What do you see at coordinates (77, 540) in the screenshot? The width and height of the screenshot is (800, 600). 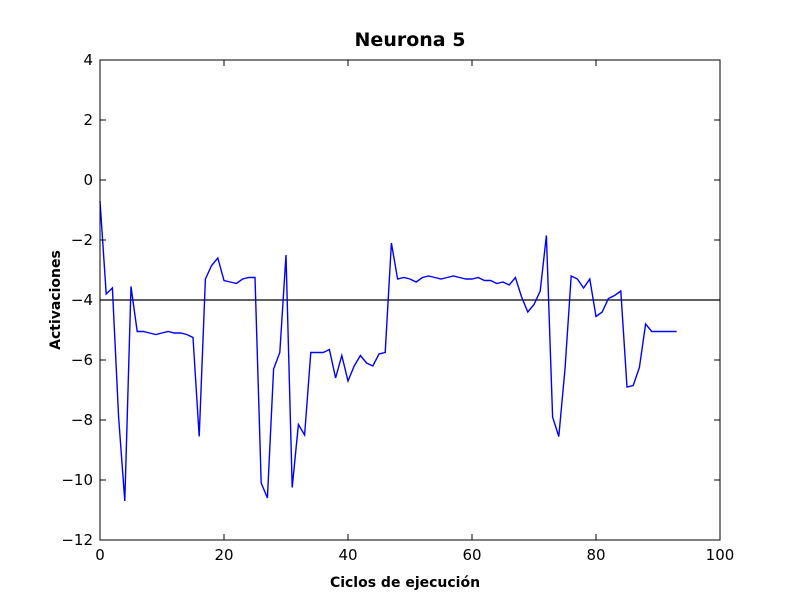 I see `y-tick-label: −12` at bounding box center [77, 540].